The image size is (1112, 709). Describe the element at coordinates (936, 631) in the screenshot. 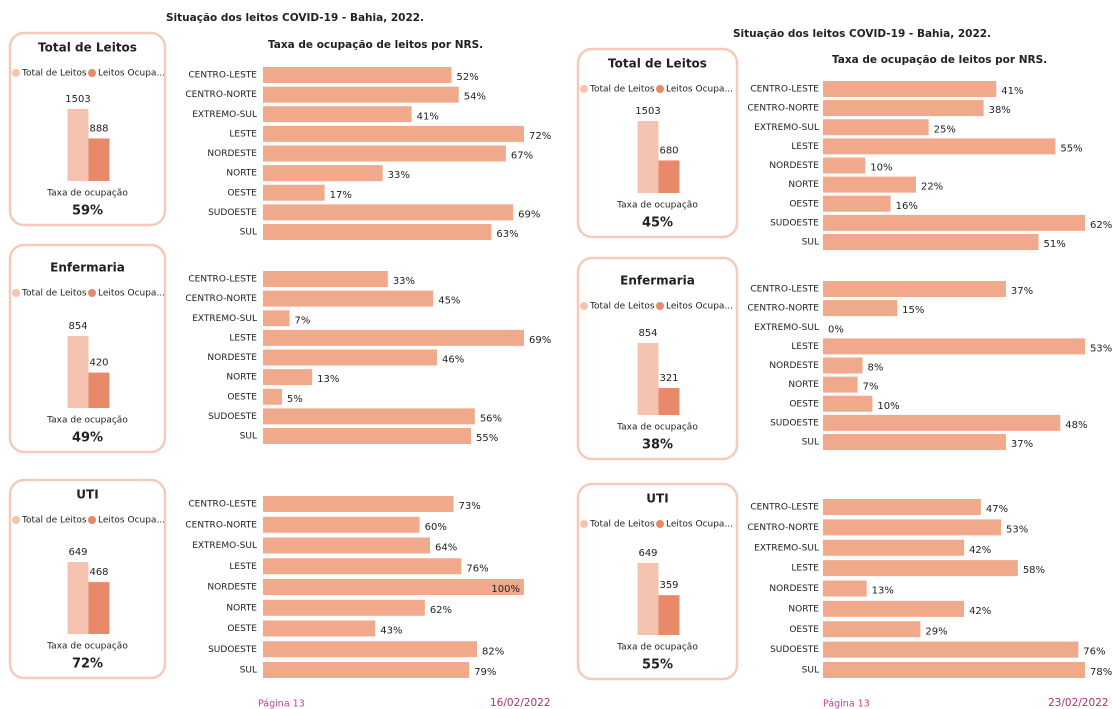

I see `bar-label: 29%` at that location.